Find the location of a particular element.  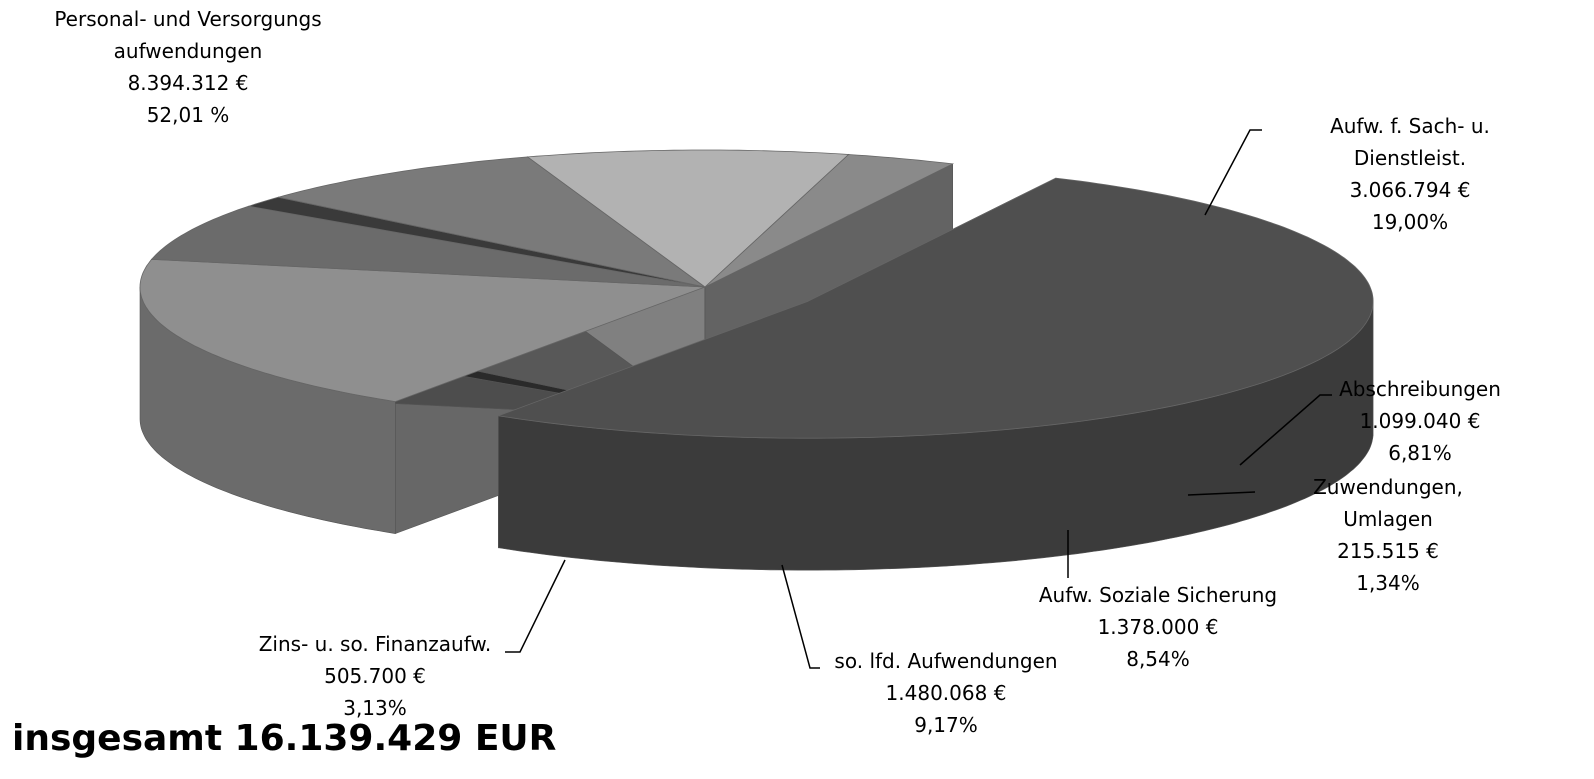

category-label: so. lfd. Aufwendungen is located at coordinates (946, 661).